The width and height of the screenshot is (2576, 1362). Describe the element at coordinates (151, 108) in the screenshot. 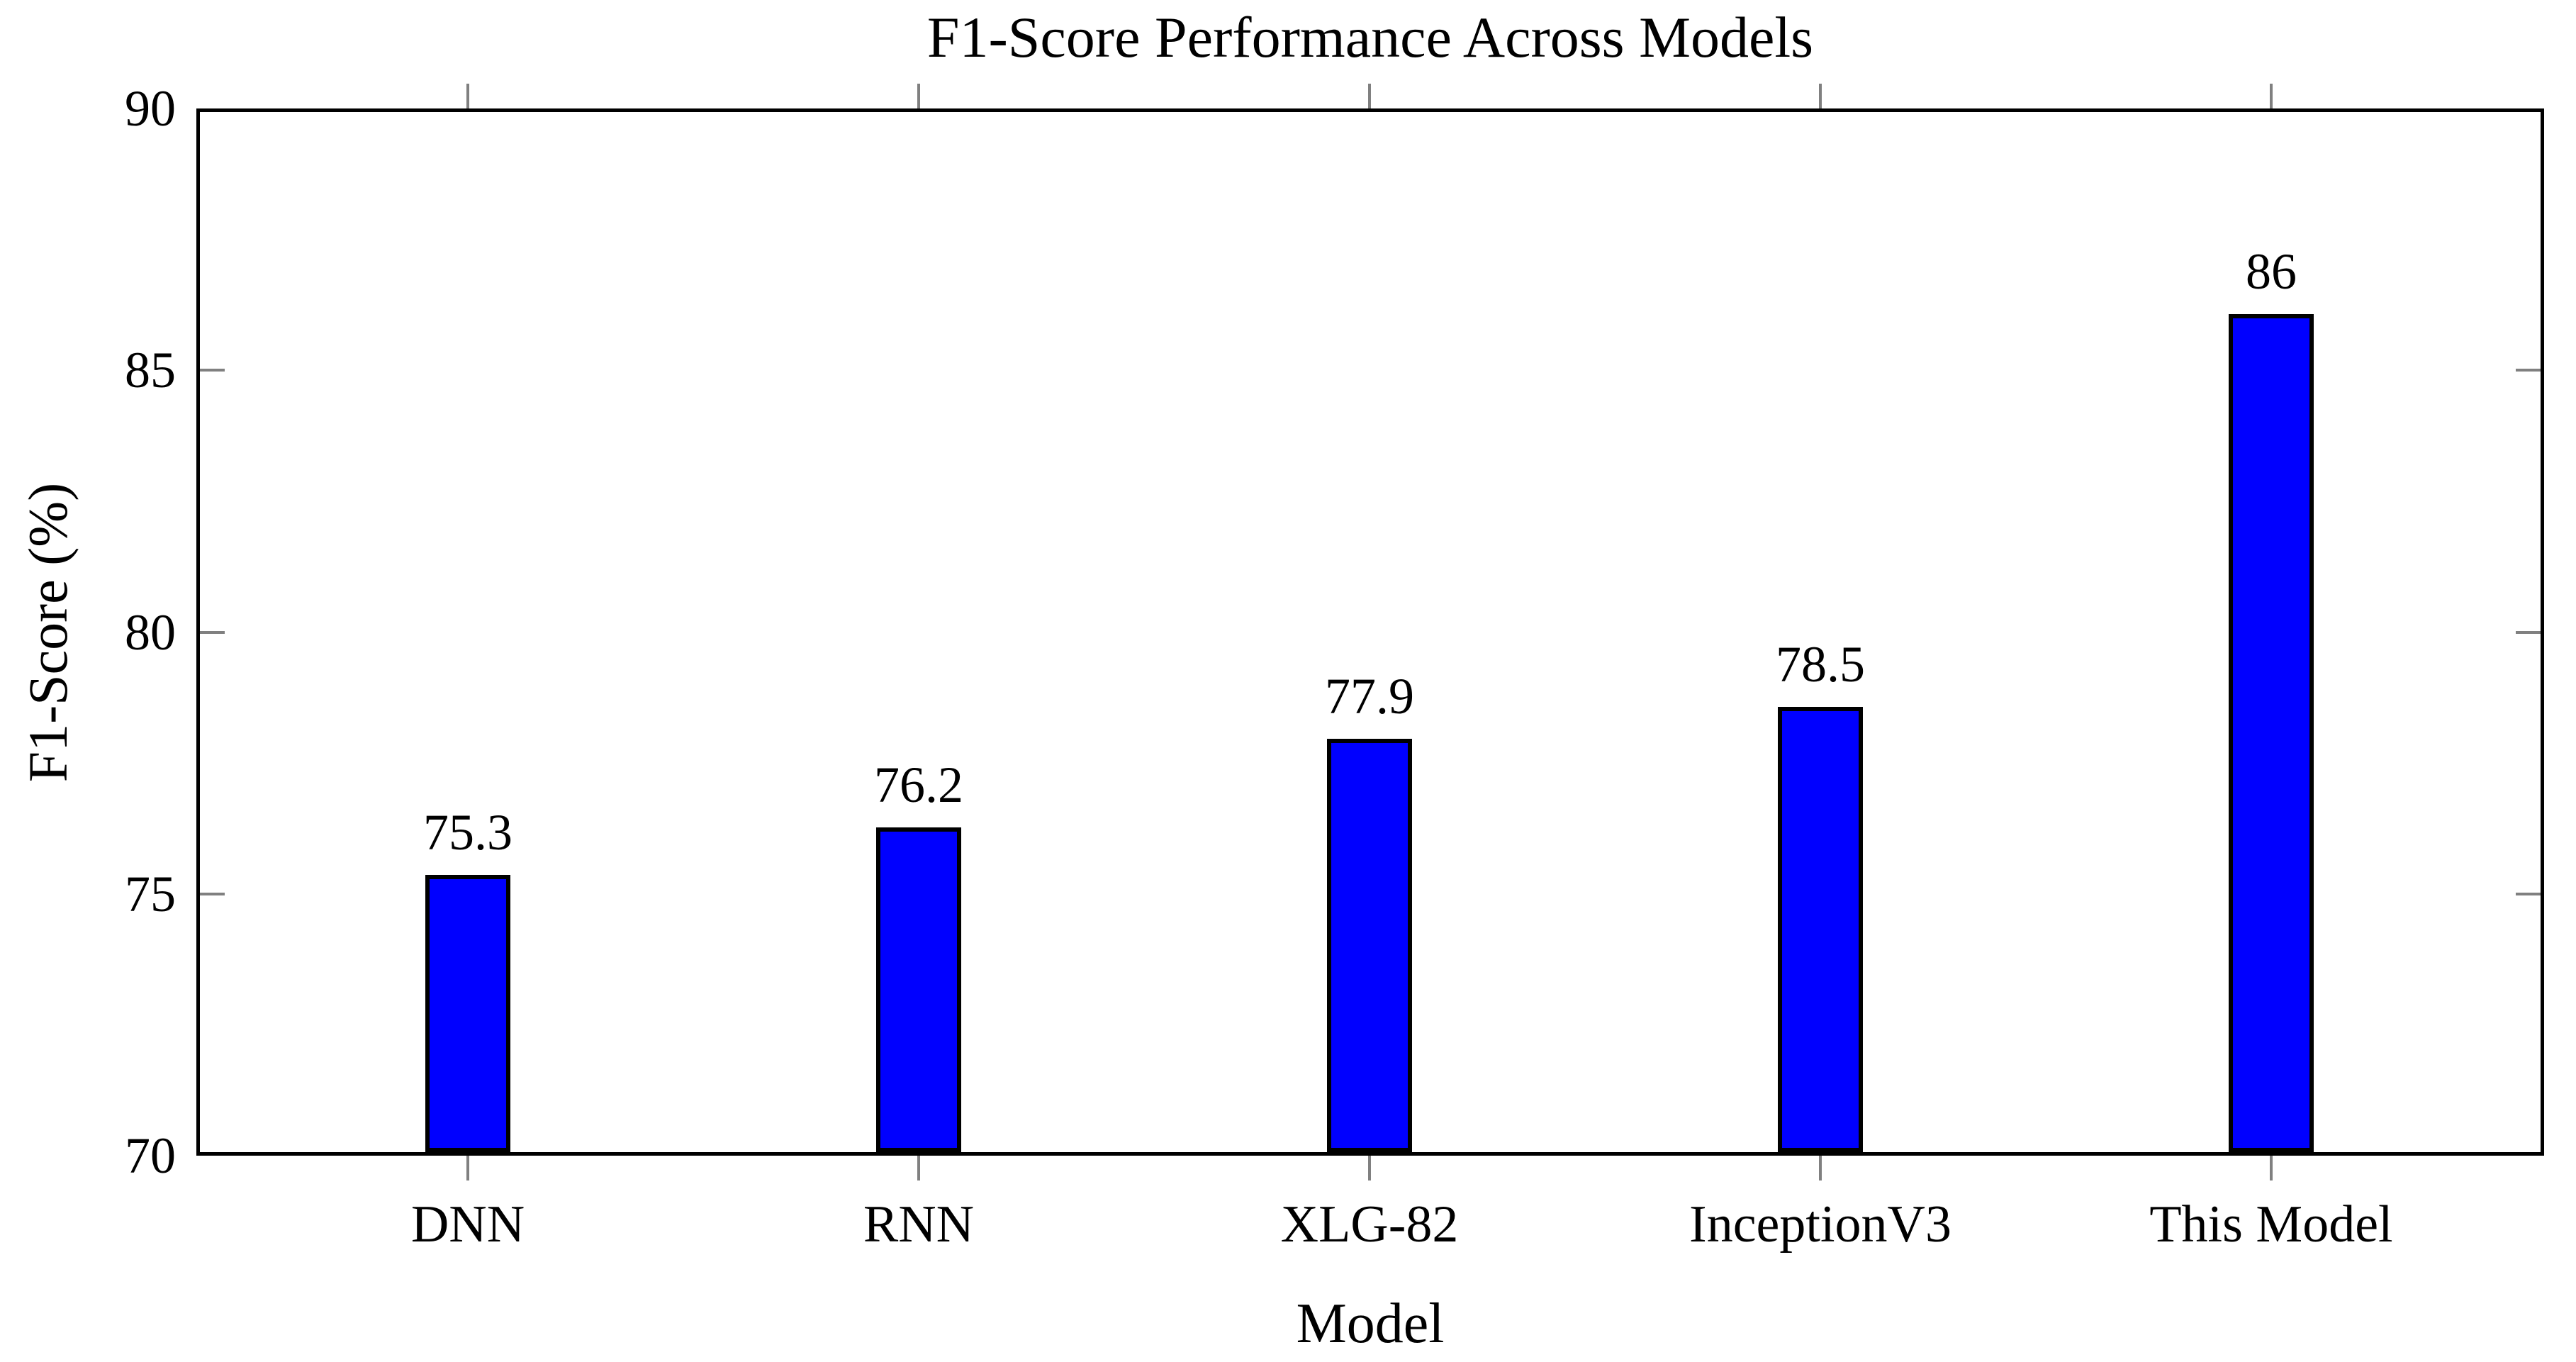

I see `y-tick-label: 90` at that location.